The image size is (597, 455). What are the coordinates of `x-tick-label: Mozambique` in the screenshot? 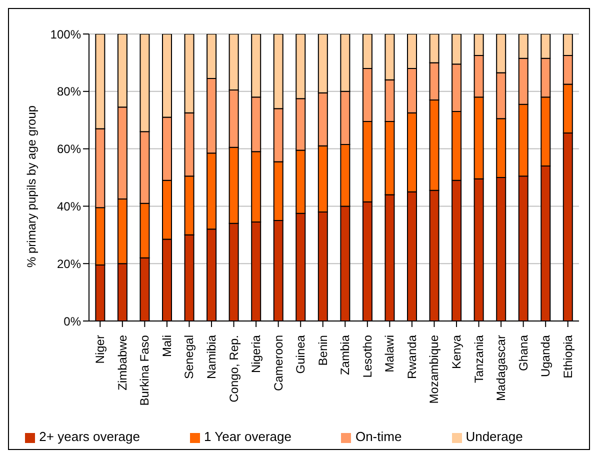 It's located at (434, 369).